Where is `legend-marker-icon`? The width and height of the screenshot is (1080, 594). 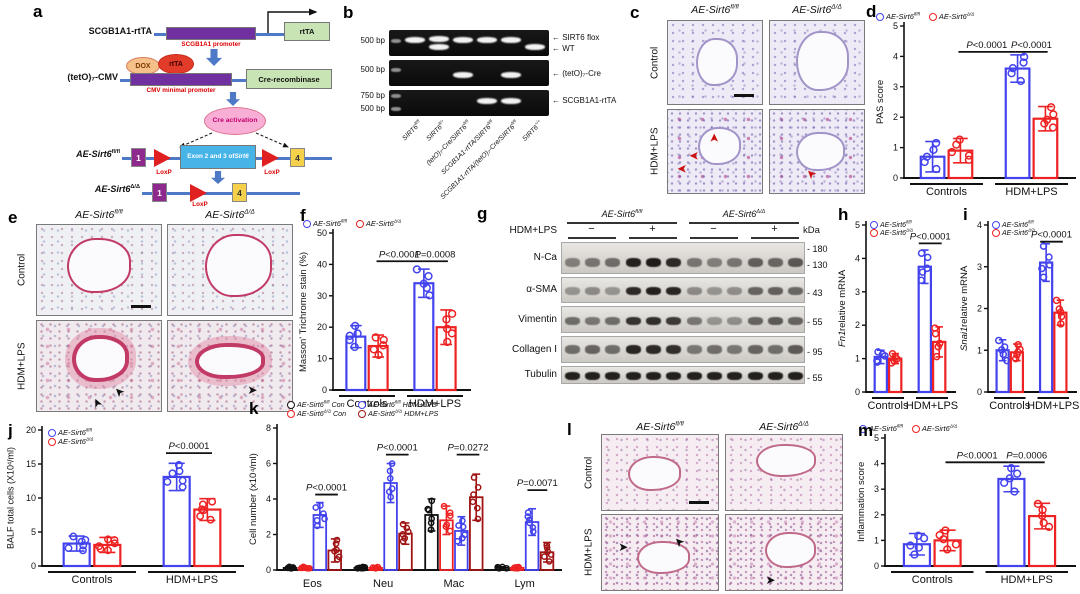 legend-marker-icon is located at coordinates (874, 225).